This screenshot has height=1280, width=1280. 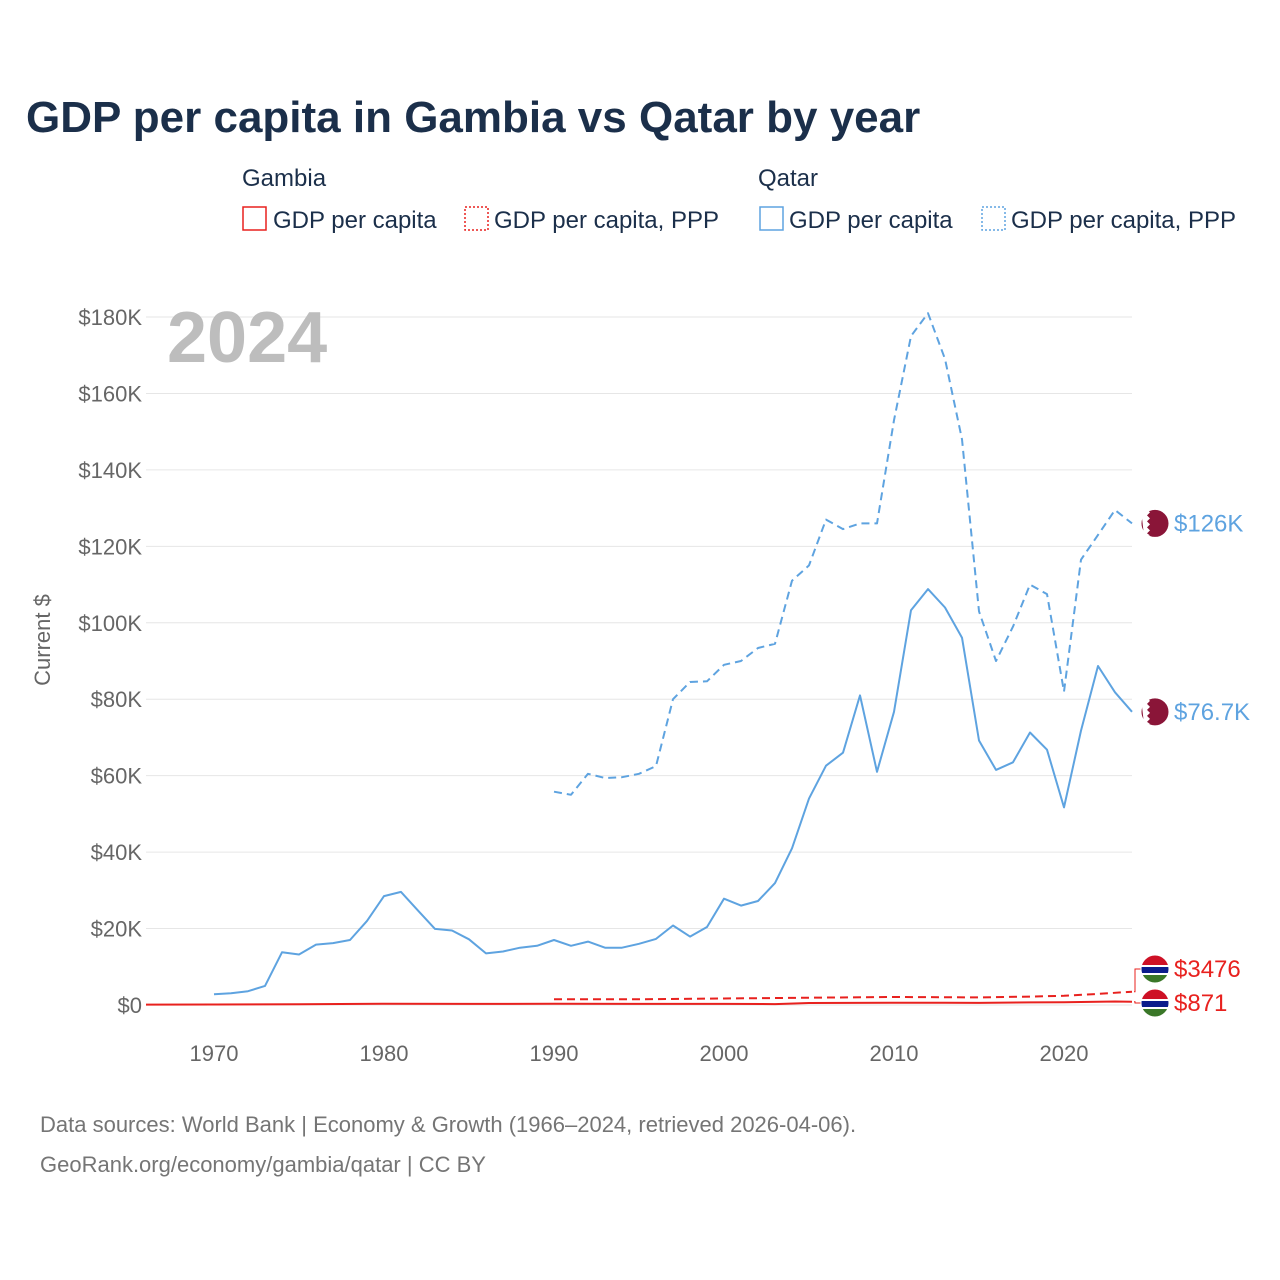 What do you see at coordinates (1064, 1053) in the screenshot?
I see `x-tick-label: 2020` at bounding box center [1064, 1053].